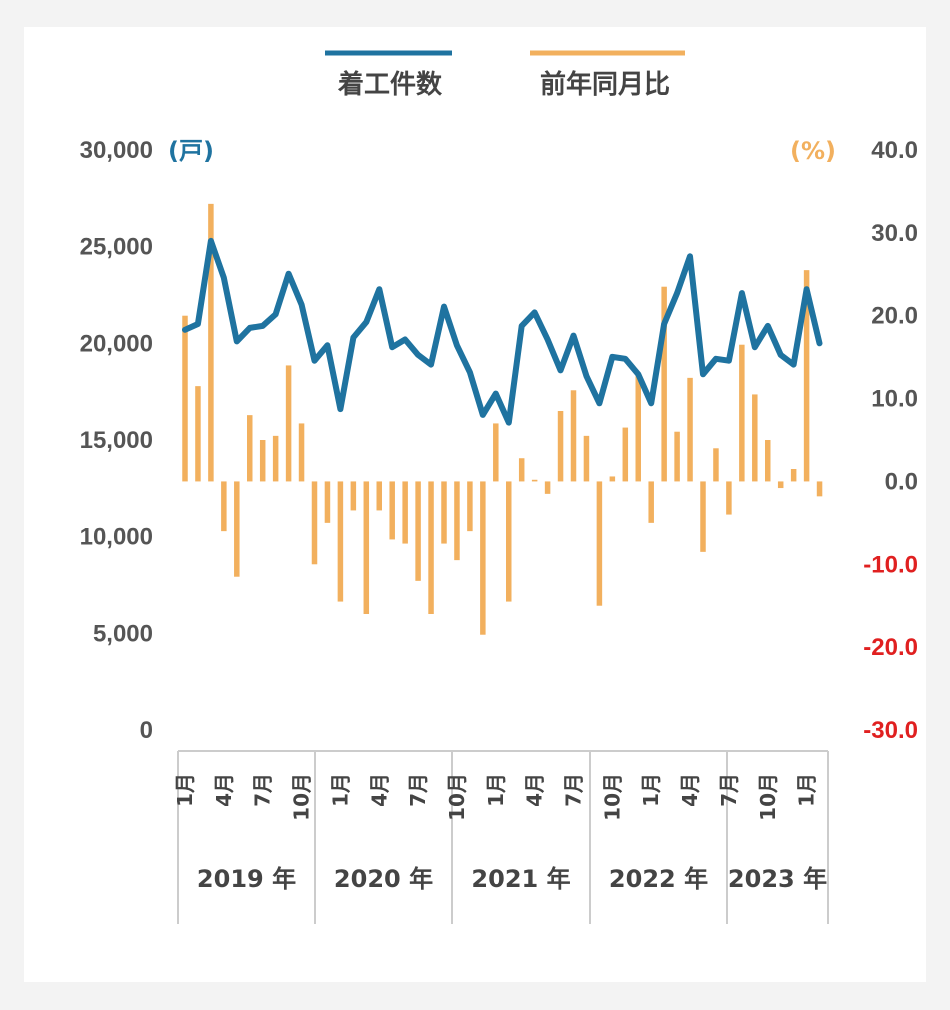 The image size is (950, 1010). I want to click on left-tick-label: 5,000, so click(123, 633).